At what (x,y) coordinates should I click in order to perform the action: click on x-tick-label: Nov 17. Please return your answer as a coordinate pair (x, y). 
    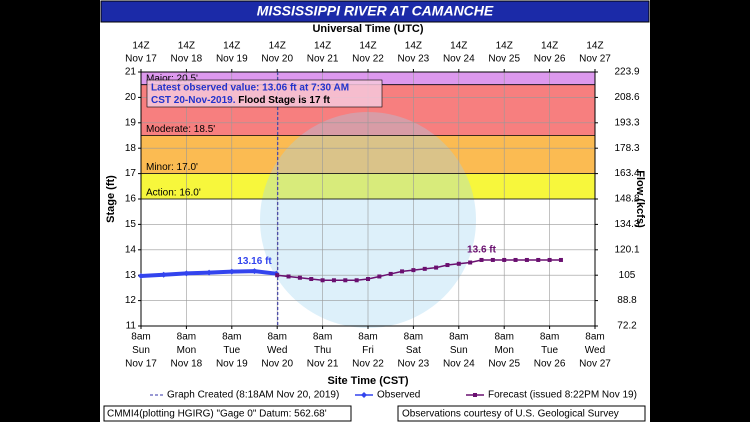
    Looking at the image, I should click on (141, 364).